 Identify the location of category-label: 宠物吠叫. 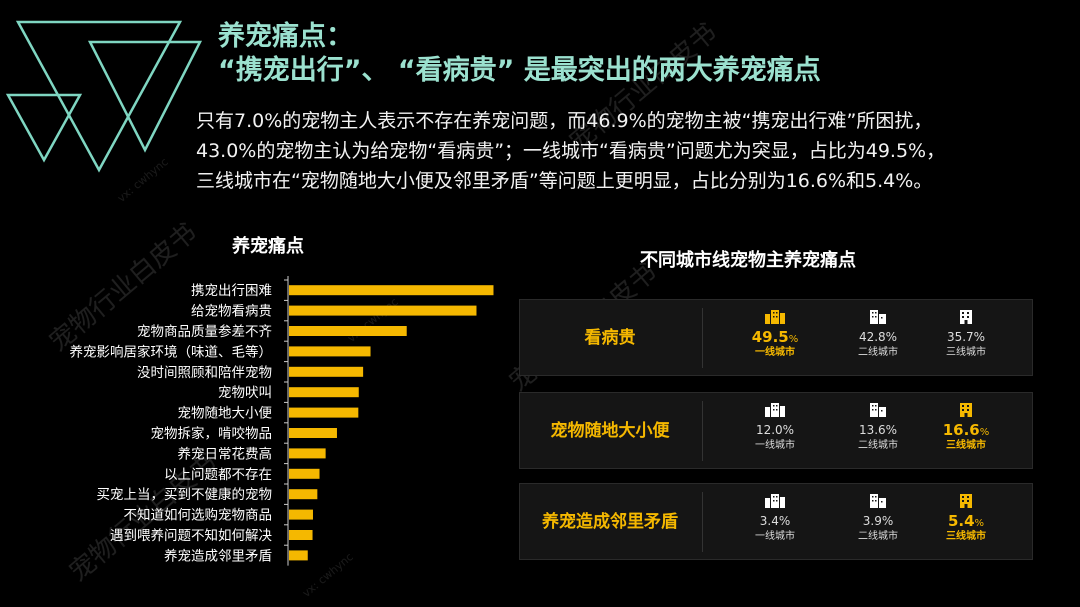
(245, 393).